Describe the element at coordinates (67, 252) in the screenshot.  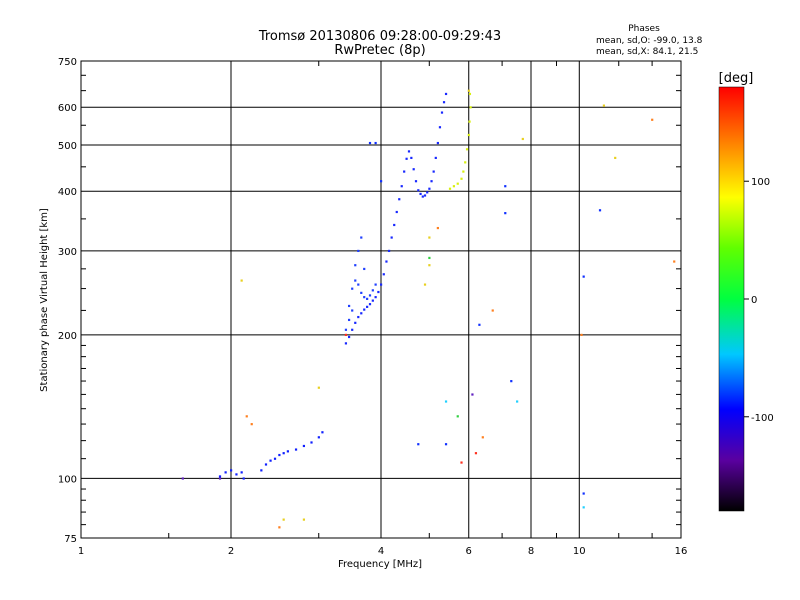
I see `y-tick-label: 300` at that location.